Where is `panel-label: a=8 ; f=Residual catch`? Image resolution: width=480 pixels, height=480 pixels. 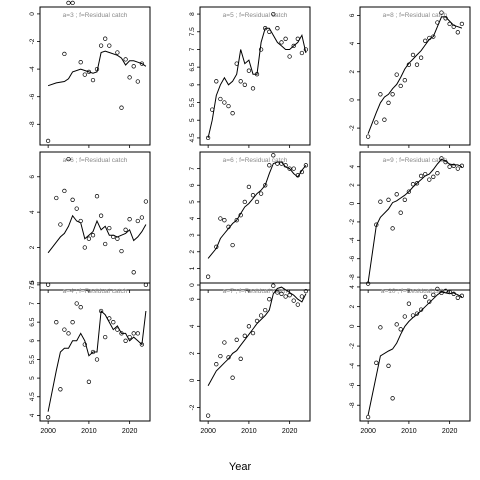 panel-label: a=8 ; f=Residual catch is located at coordinates (415, 15).